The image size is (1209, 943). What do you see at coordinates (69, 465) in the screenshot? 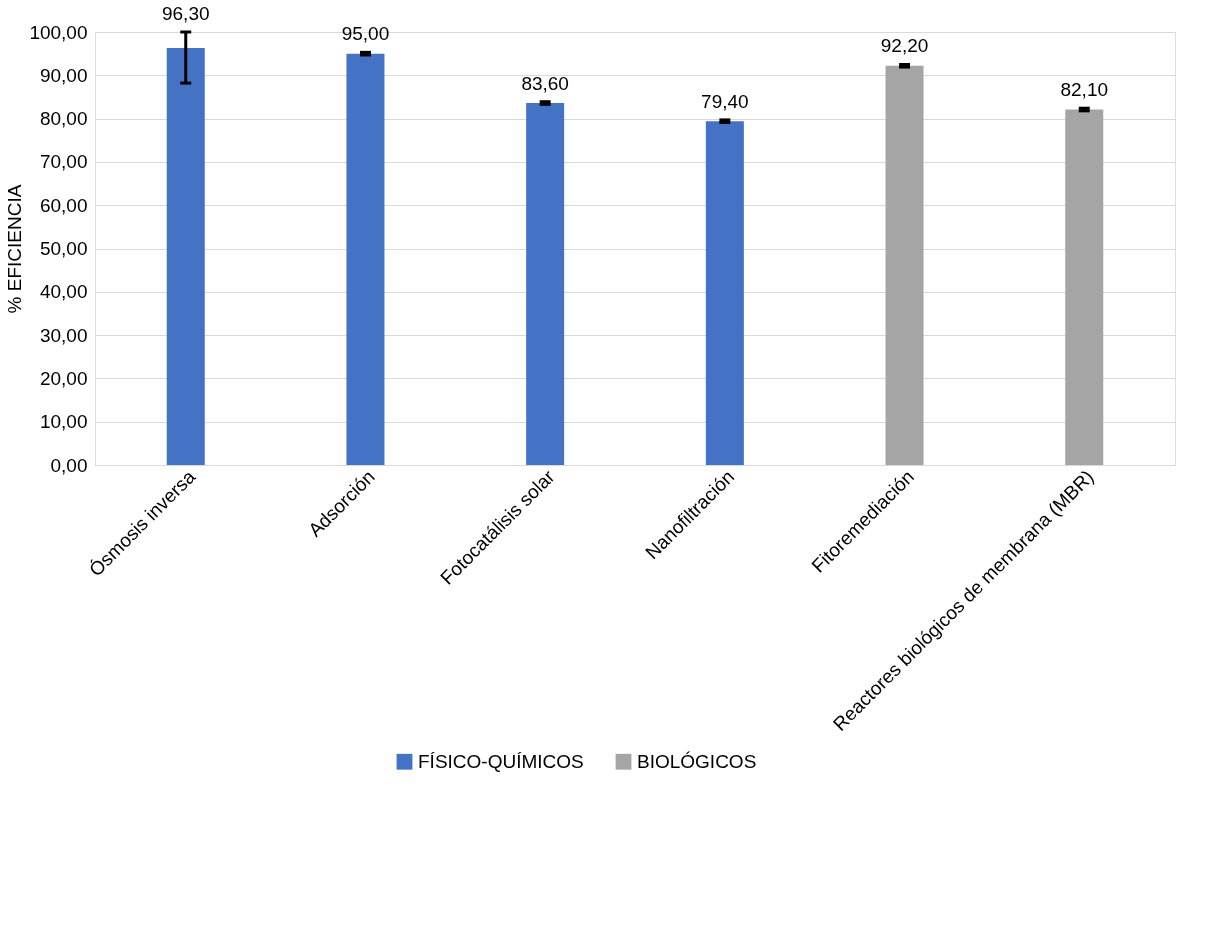
I see `y-tick-label: 0,00` at bounding box center [69, 465].